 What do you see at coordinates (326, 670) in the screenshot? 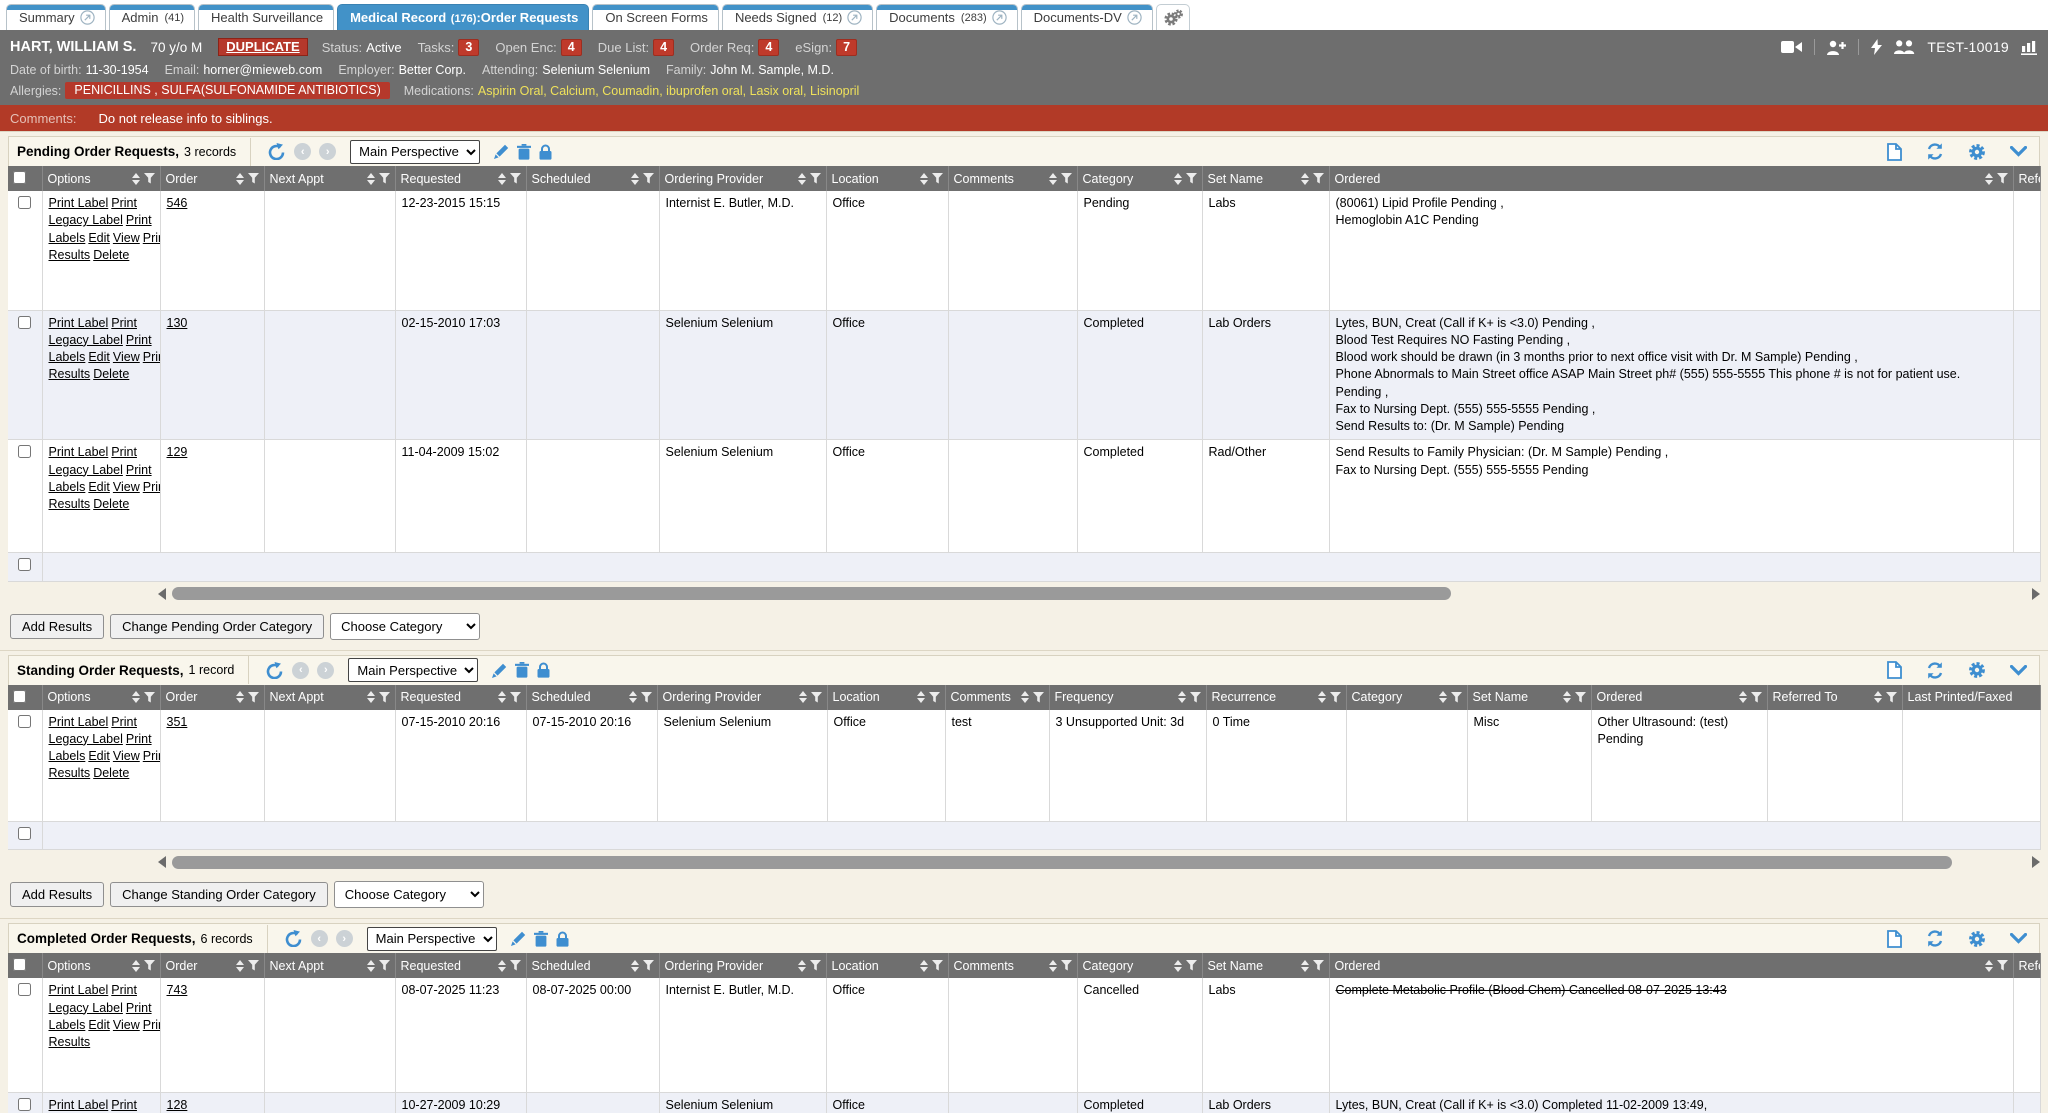
I see `history-forward-icon: ›` at bounding box center [326, 670].